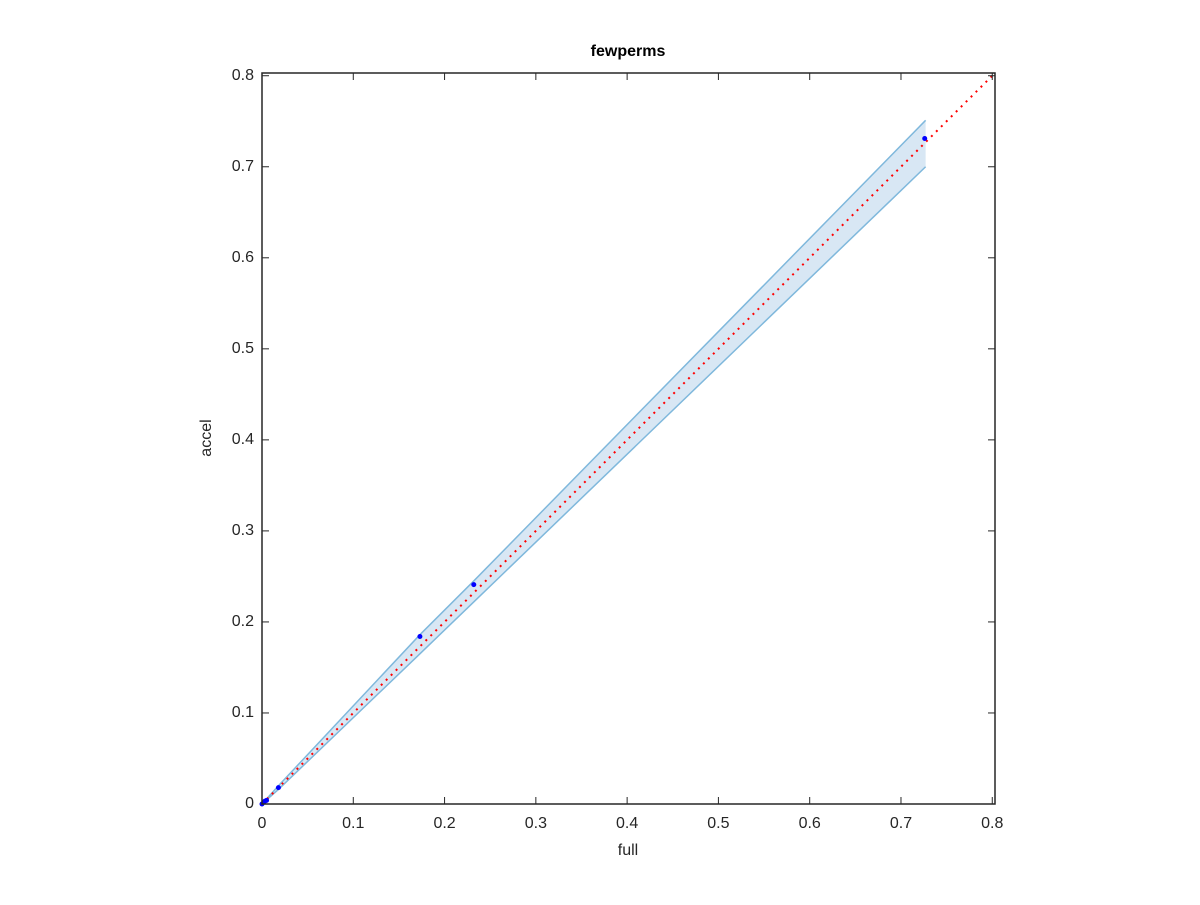 The width and height of the screenshot is (1200, 905). Describe the element at coordinates (628, 850) in the screenshot. I see `x-axis-label: full` at that location.